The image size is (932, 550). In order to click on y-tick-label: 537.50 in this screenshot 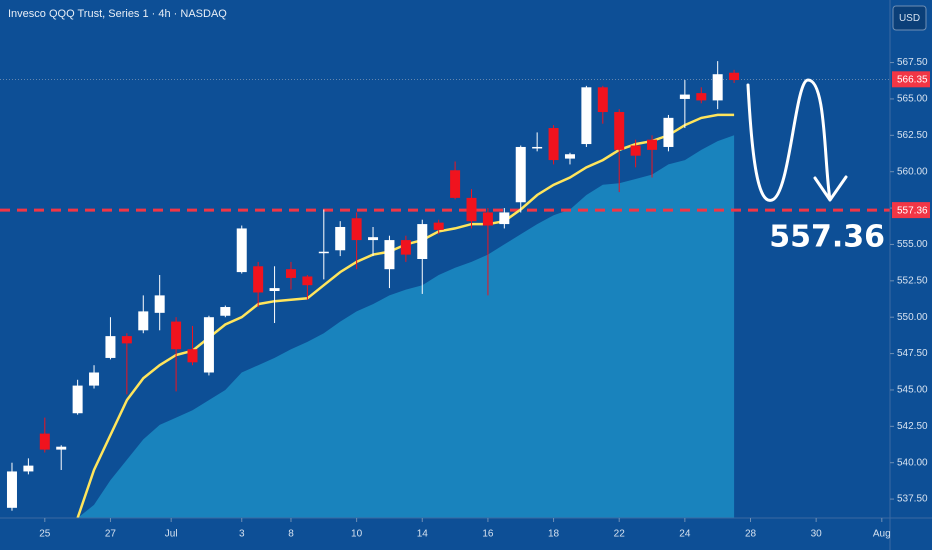, I will do `click(912, 499)`.